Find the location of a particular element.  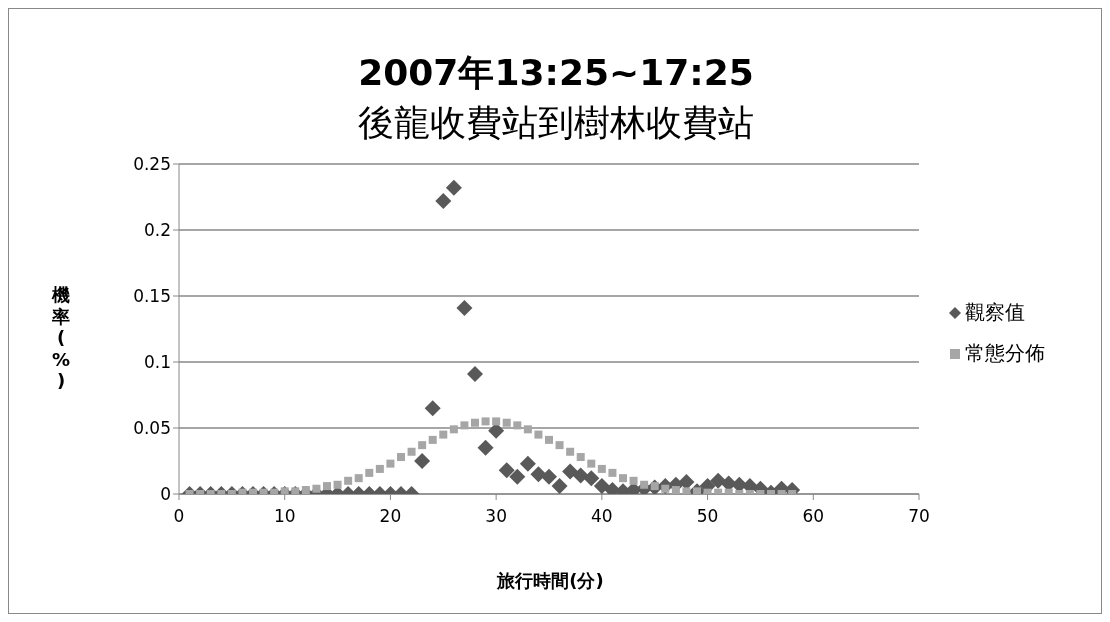

x-axis-title: 旅行時間(分) is located at coordinates (550, 581).